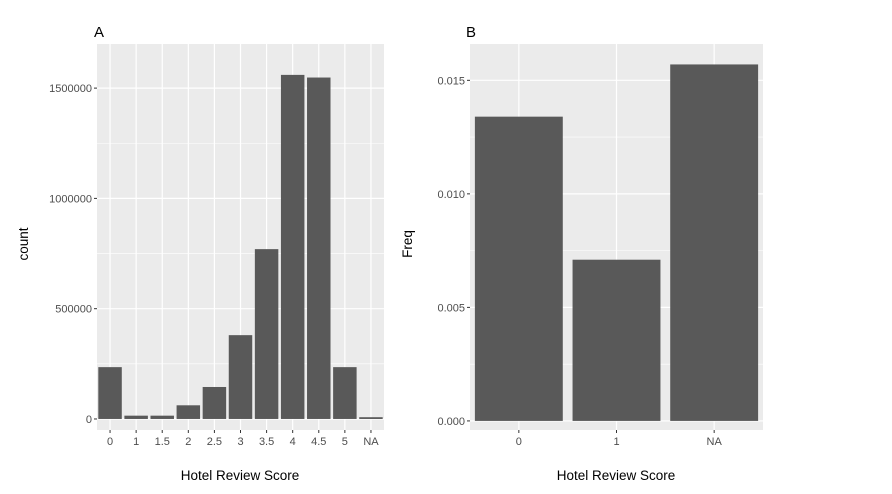  What do you see at coordinates (345, 442) in the screenshot?
I see `x-tick-label: 5` at bounding box center [345, 442].